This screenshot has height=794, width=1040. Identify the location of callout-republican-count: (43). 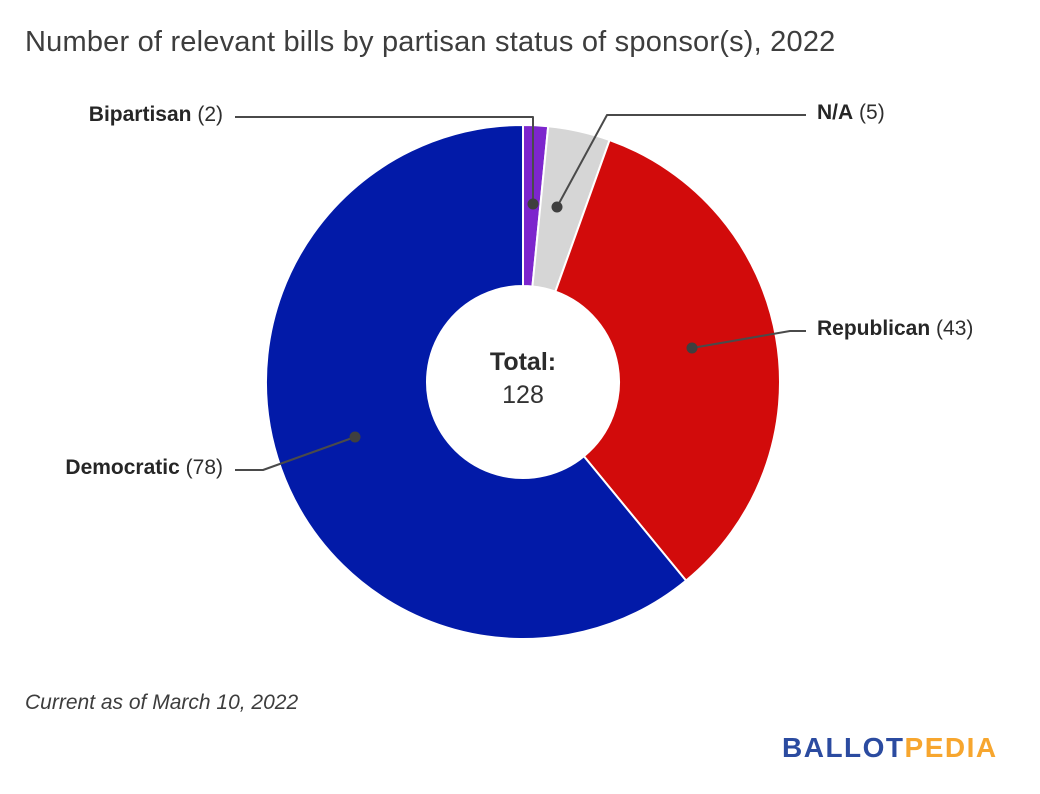
(955, 328).